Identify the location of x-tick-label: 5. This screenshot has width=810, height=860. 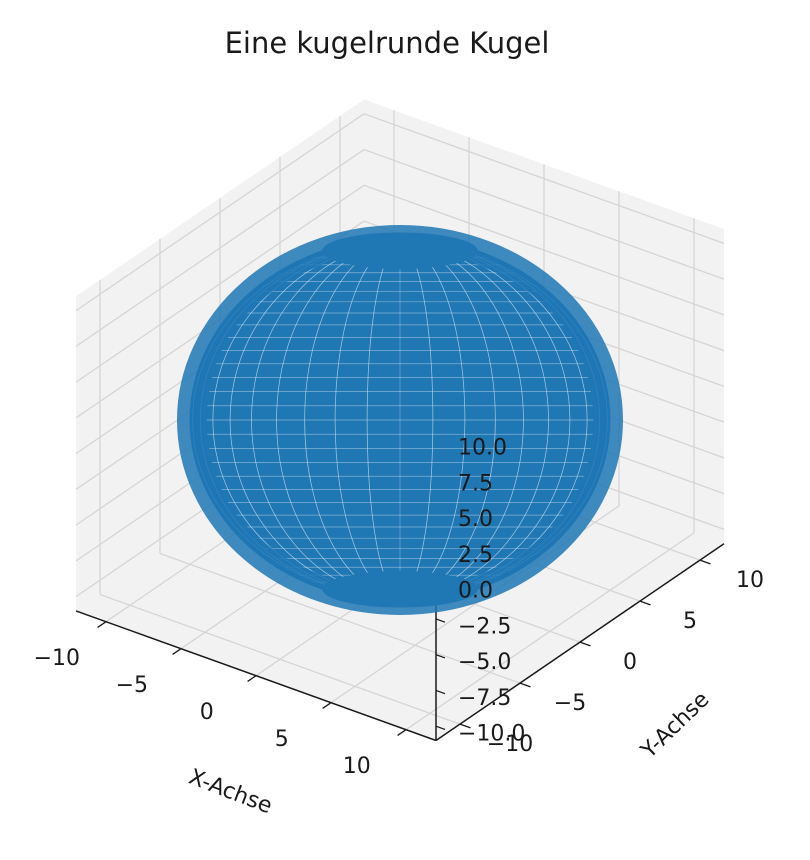
(282, 739).